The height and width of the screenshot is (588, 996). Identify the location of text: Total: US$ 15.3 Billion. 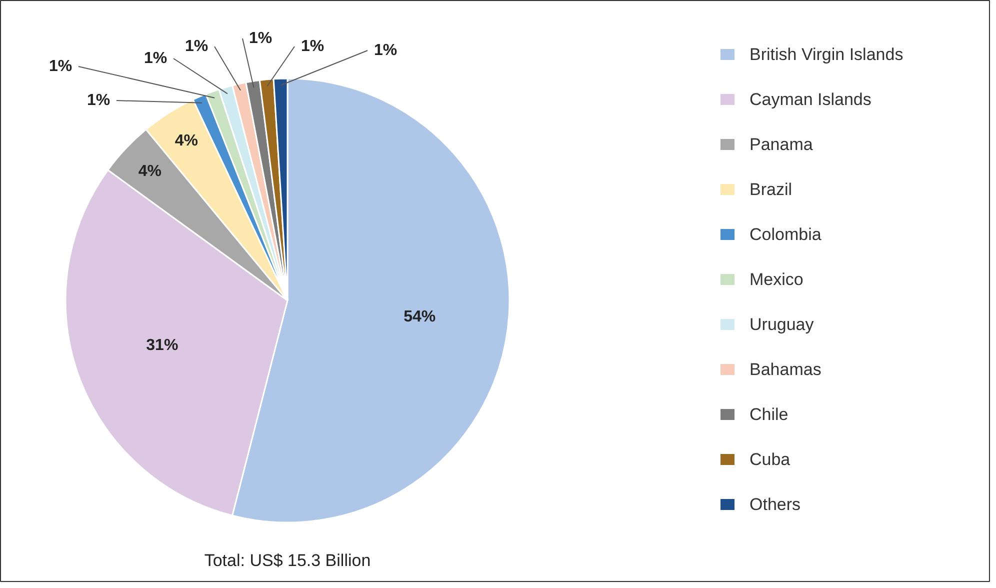
(287, 560).